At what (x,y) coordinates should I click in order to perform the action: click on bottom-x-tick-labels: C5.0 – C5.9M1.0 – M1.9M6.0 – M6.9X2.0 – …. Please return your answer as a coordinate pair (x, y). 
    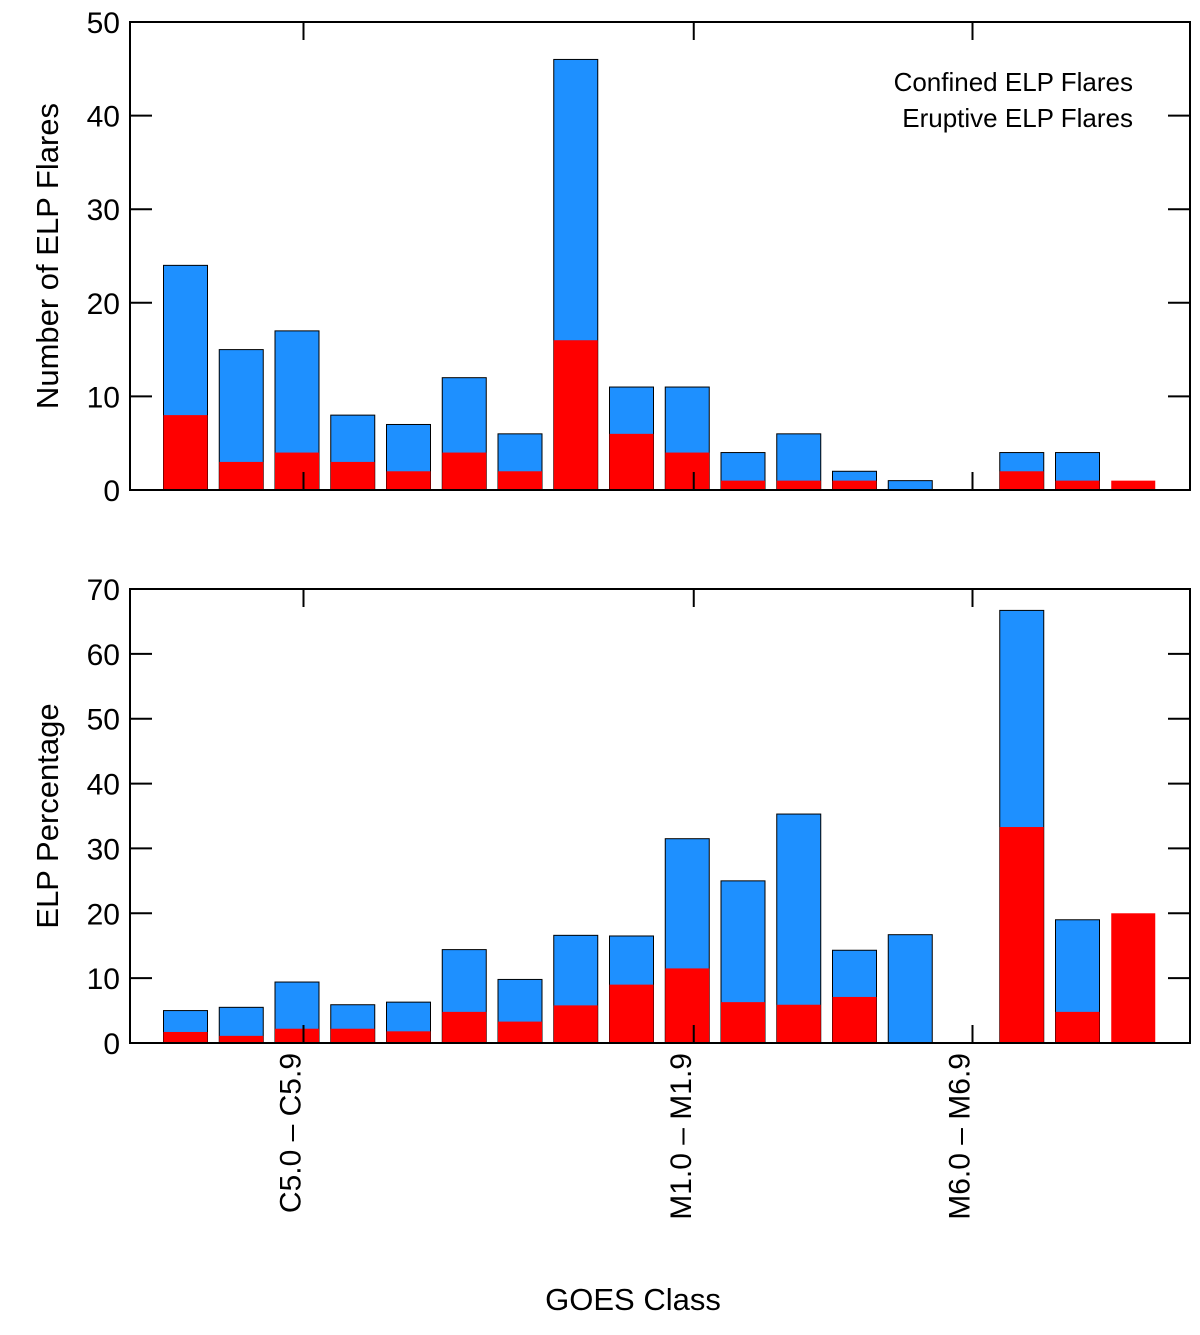
    Looking at the image, I should click on (626, 1136).